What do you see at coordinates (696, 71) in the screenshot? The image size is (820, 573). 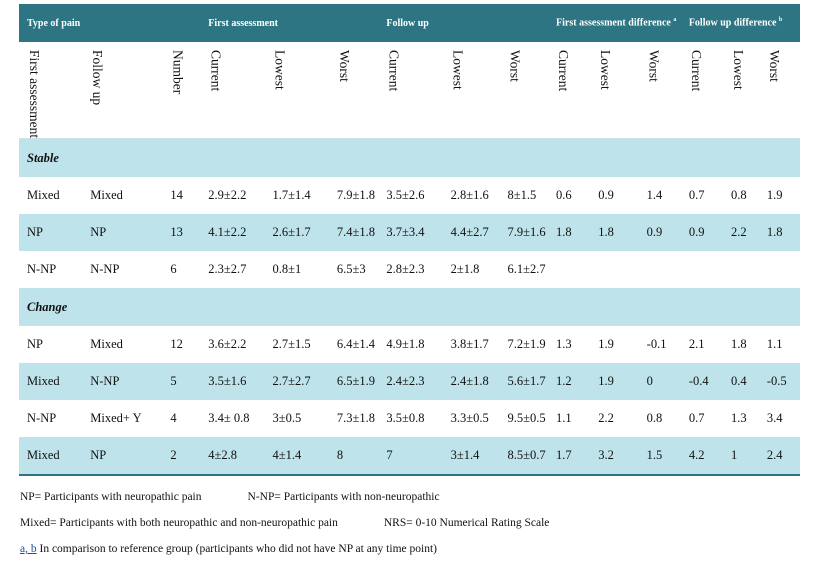 I see `subheader-label: Current` at bounding box center [696, 71].